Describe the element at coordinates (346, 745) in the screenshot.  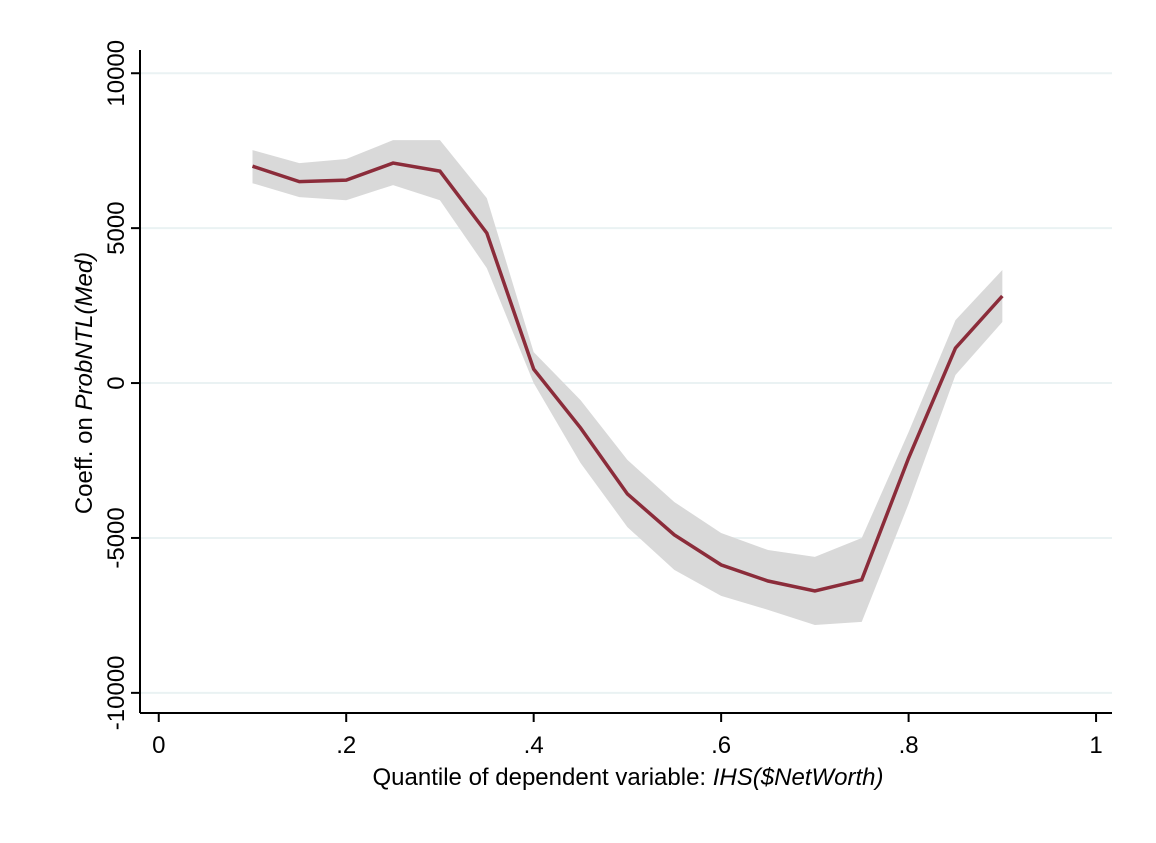
I see `x-tick-label: .2` at that location.